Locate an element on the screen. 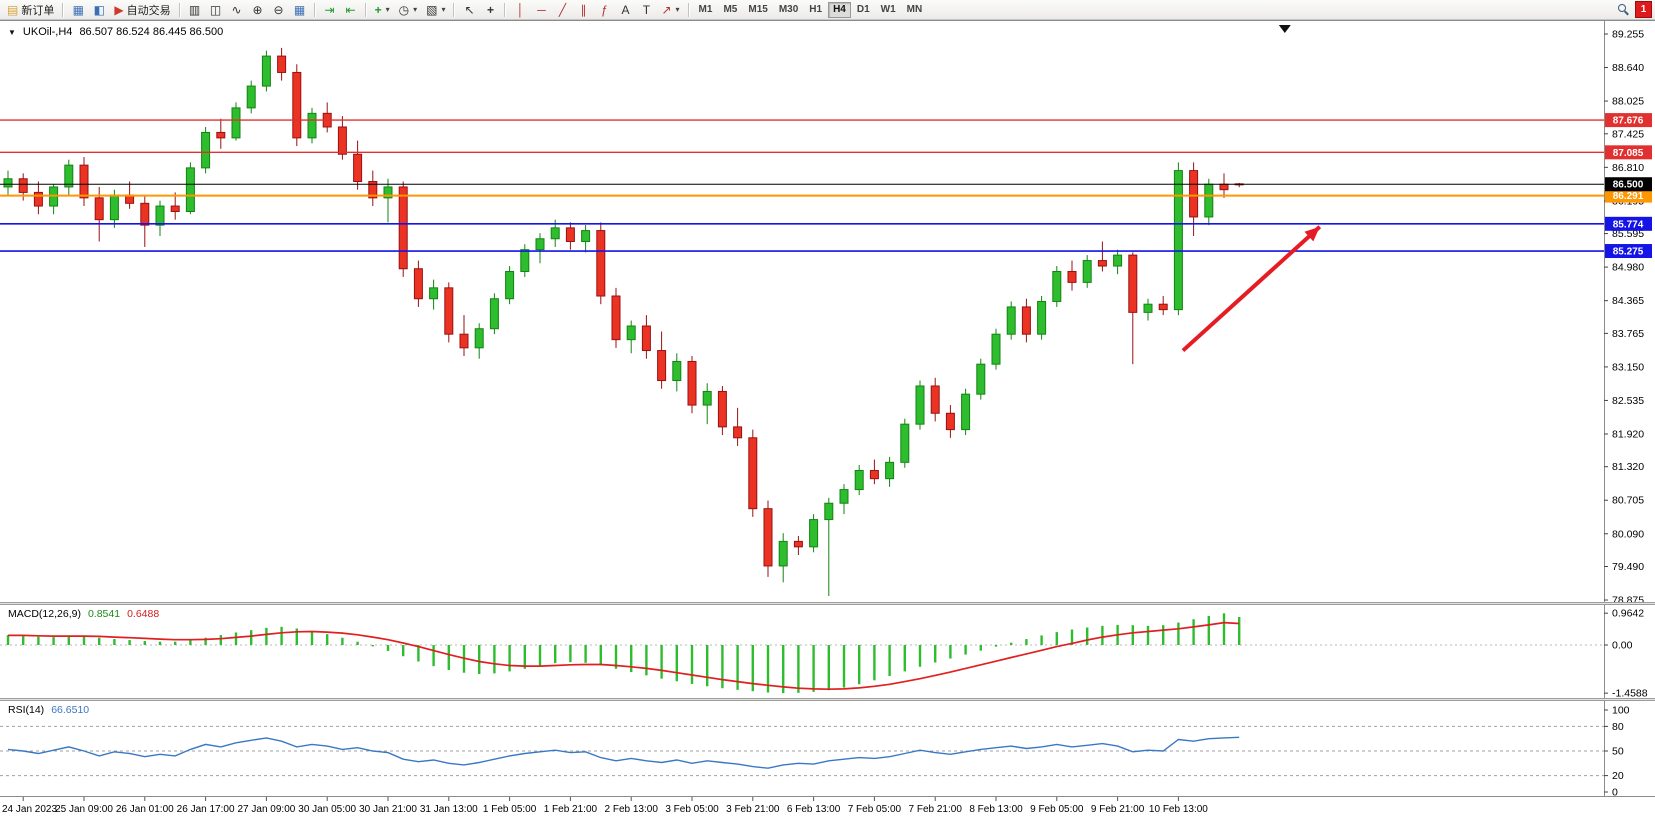 The image size is (1655, 822). time-axis-label: 6 Feb 13:00 is located at coordinates (814, 809).